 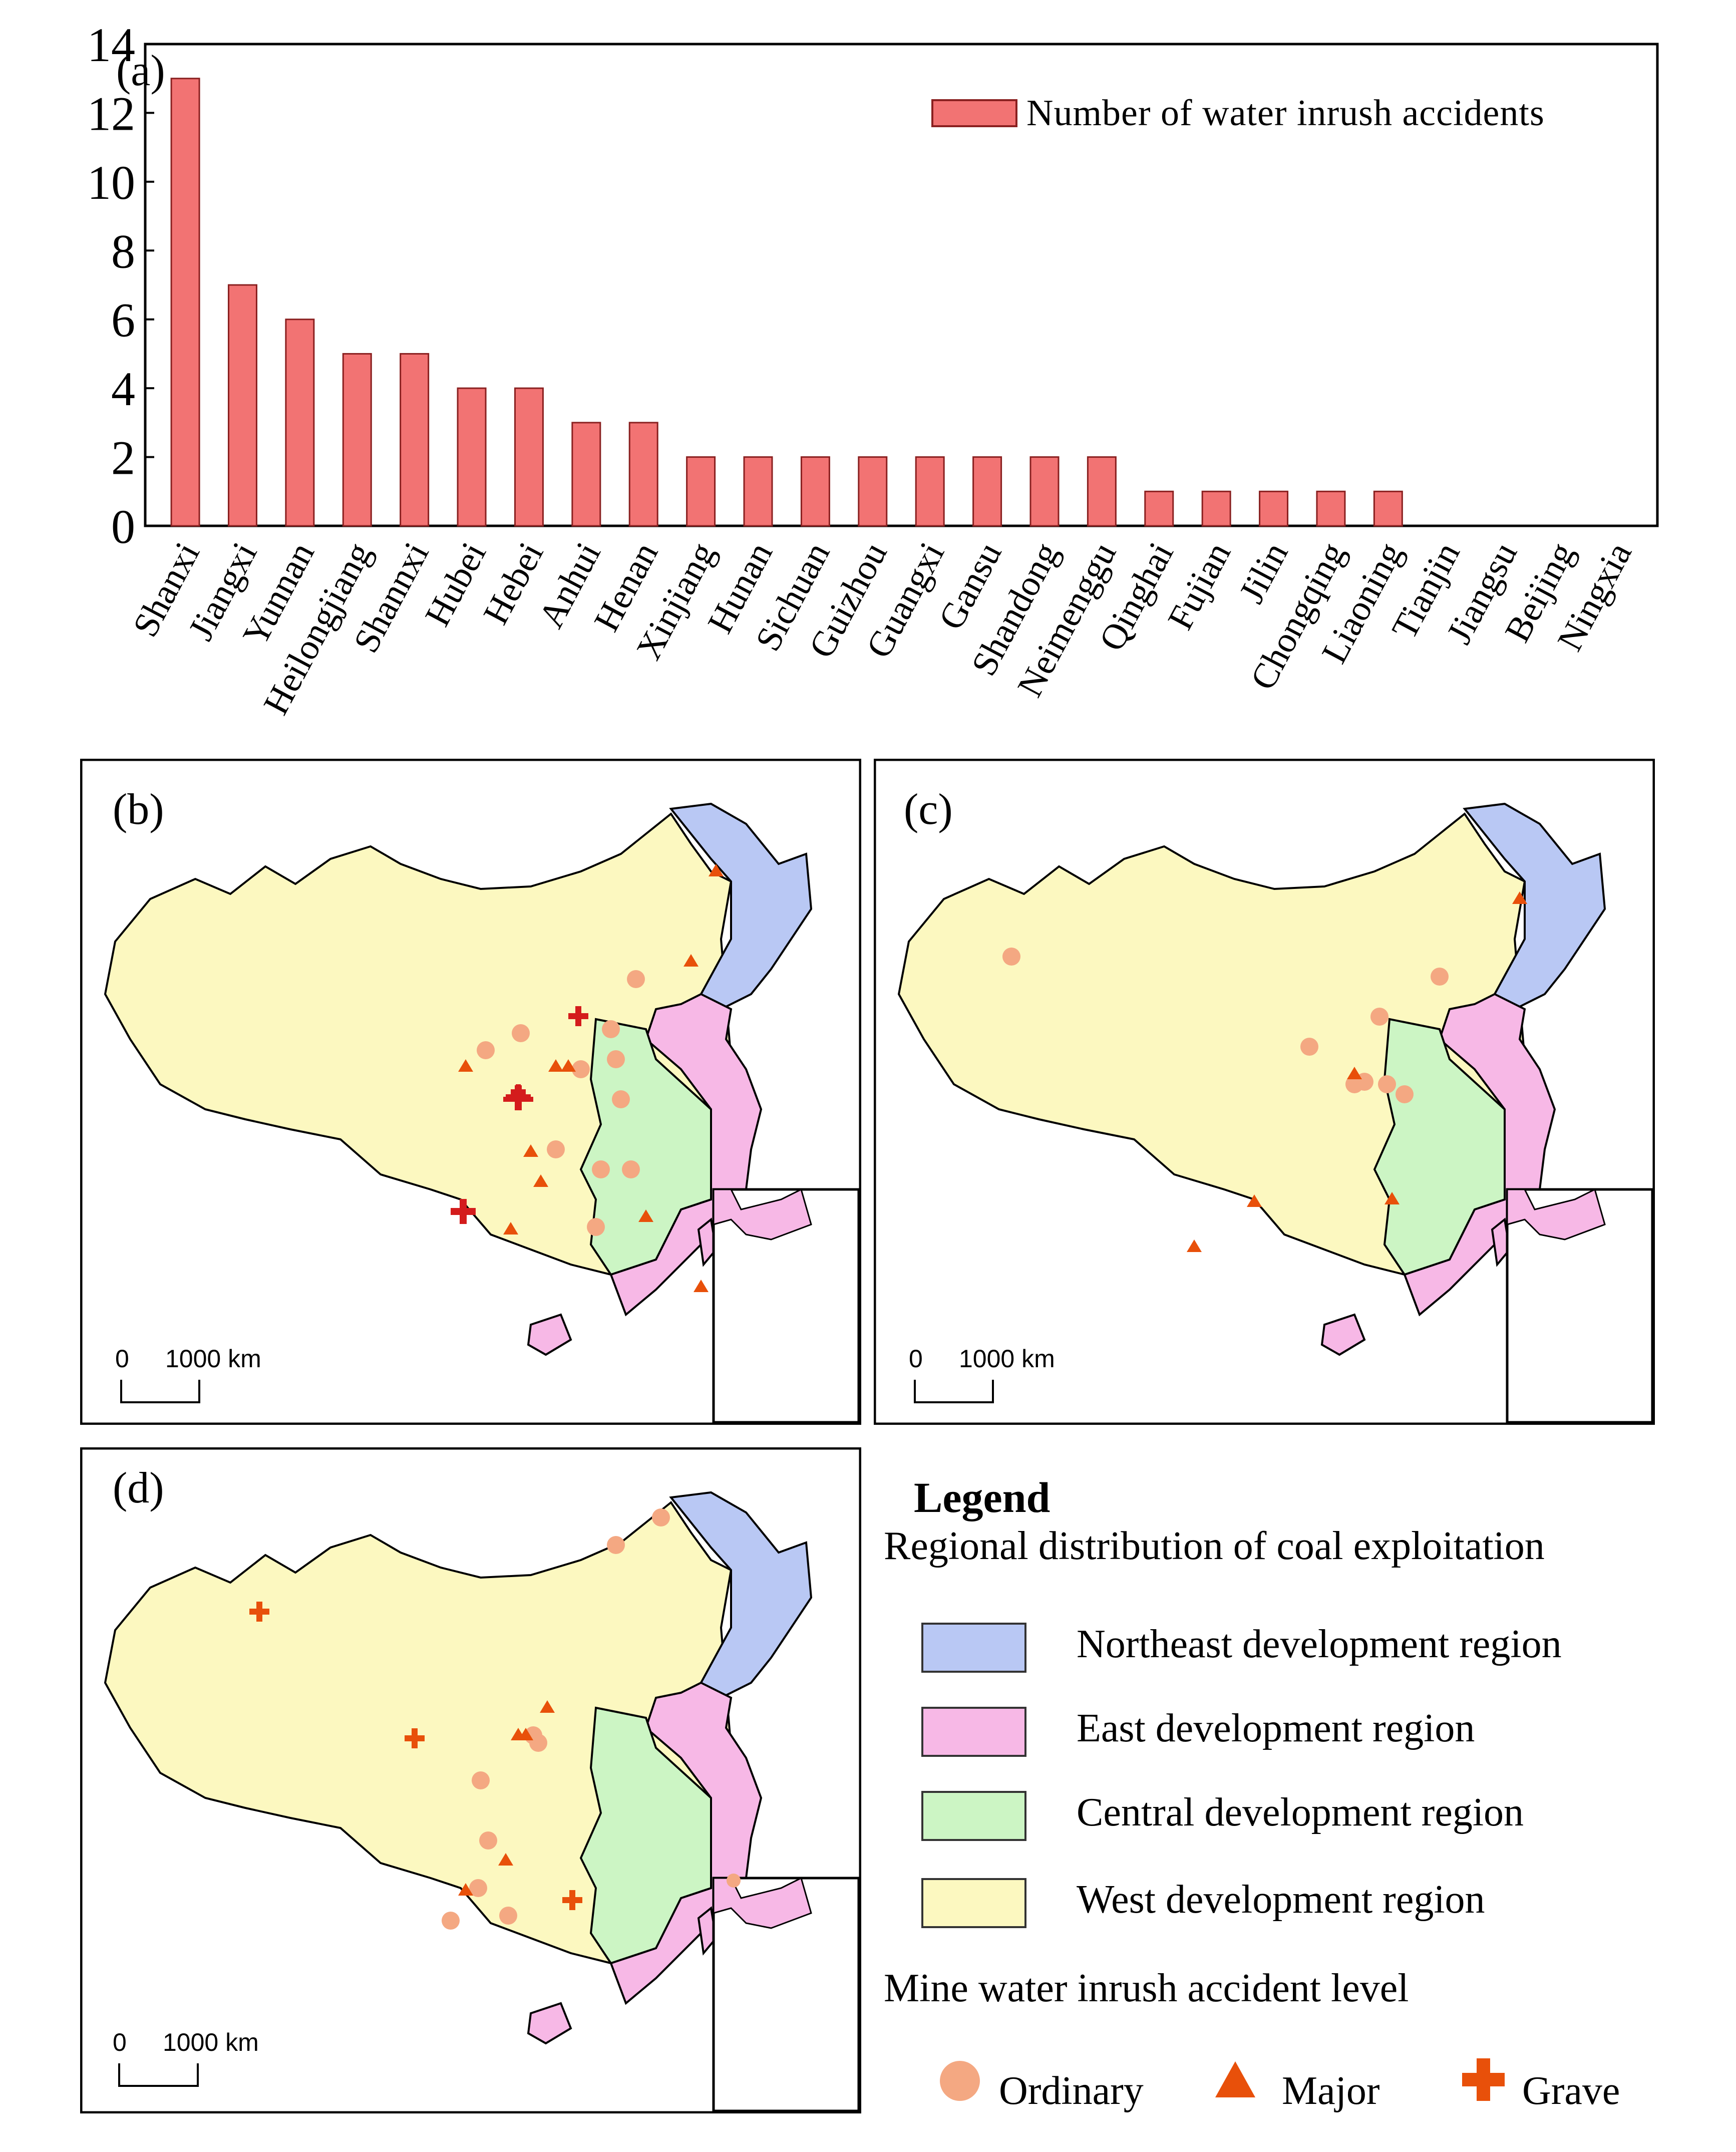 What do you see at coordinates (1216, 509) in the screenshot?
I see `bar-fujian` at bounding box center [1216, 509].